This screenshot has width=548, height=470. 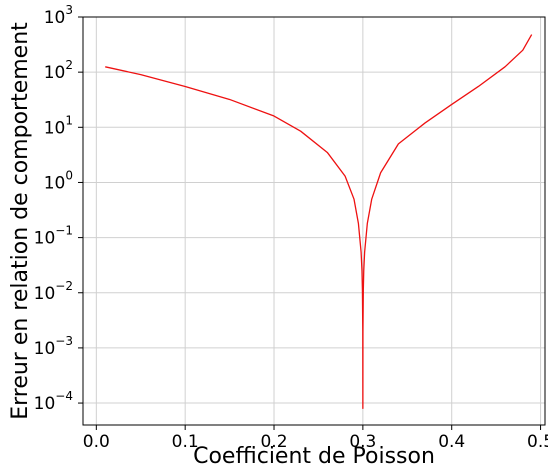 I want to click on y-tick-label: 10⁻¹, so click(x=53, y=236).